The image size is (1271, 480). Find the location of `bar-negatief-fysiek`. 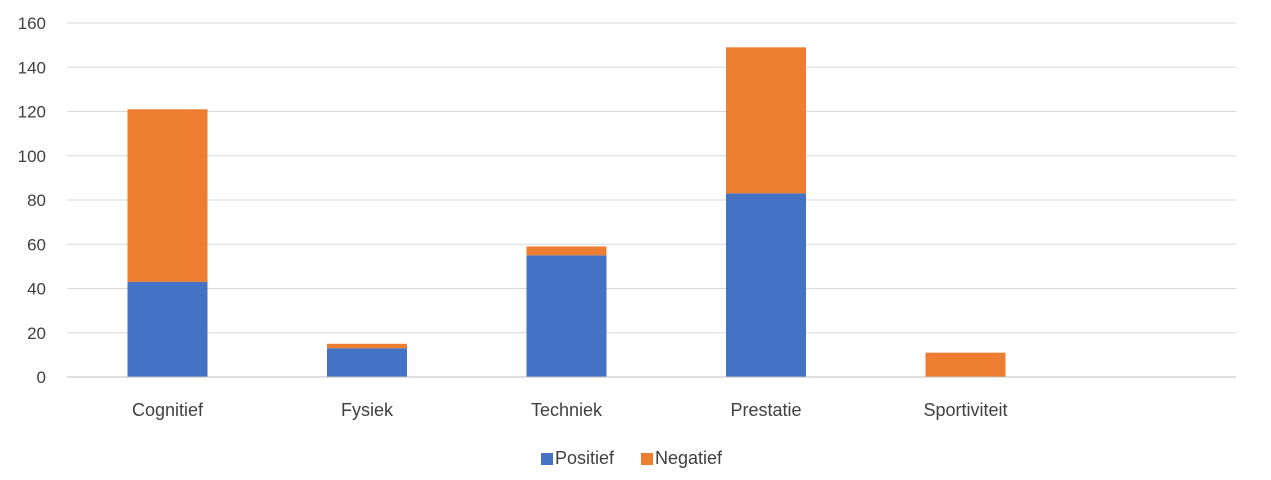

bar-negatief-fysiek is located at coordinates (367, 346).